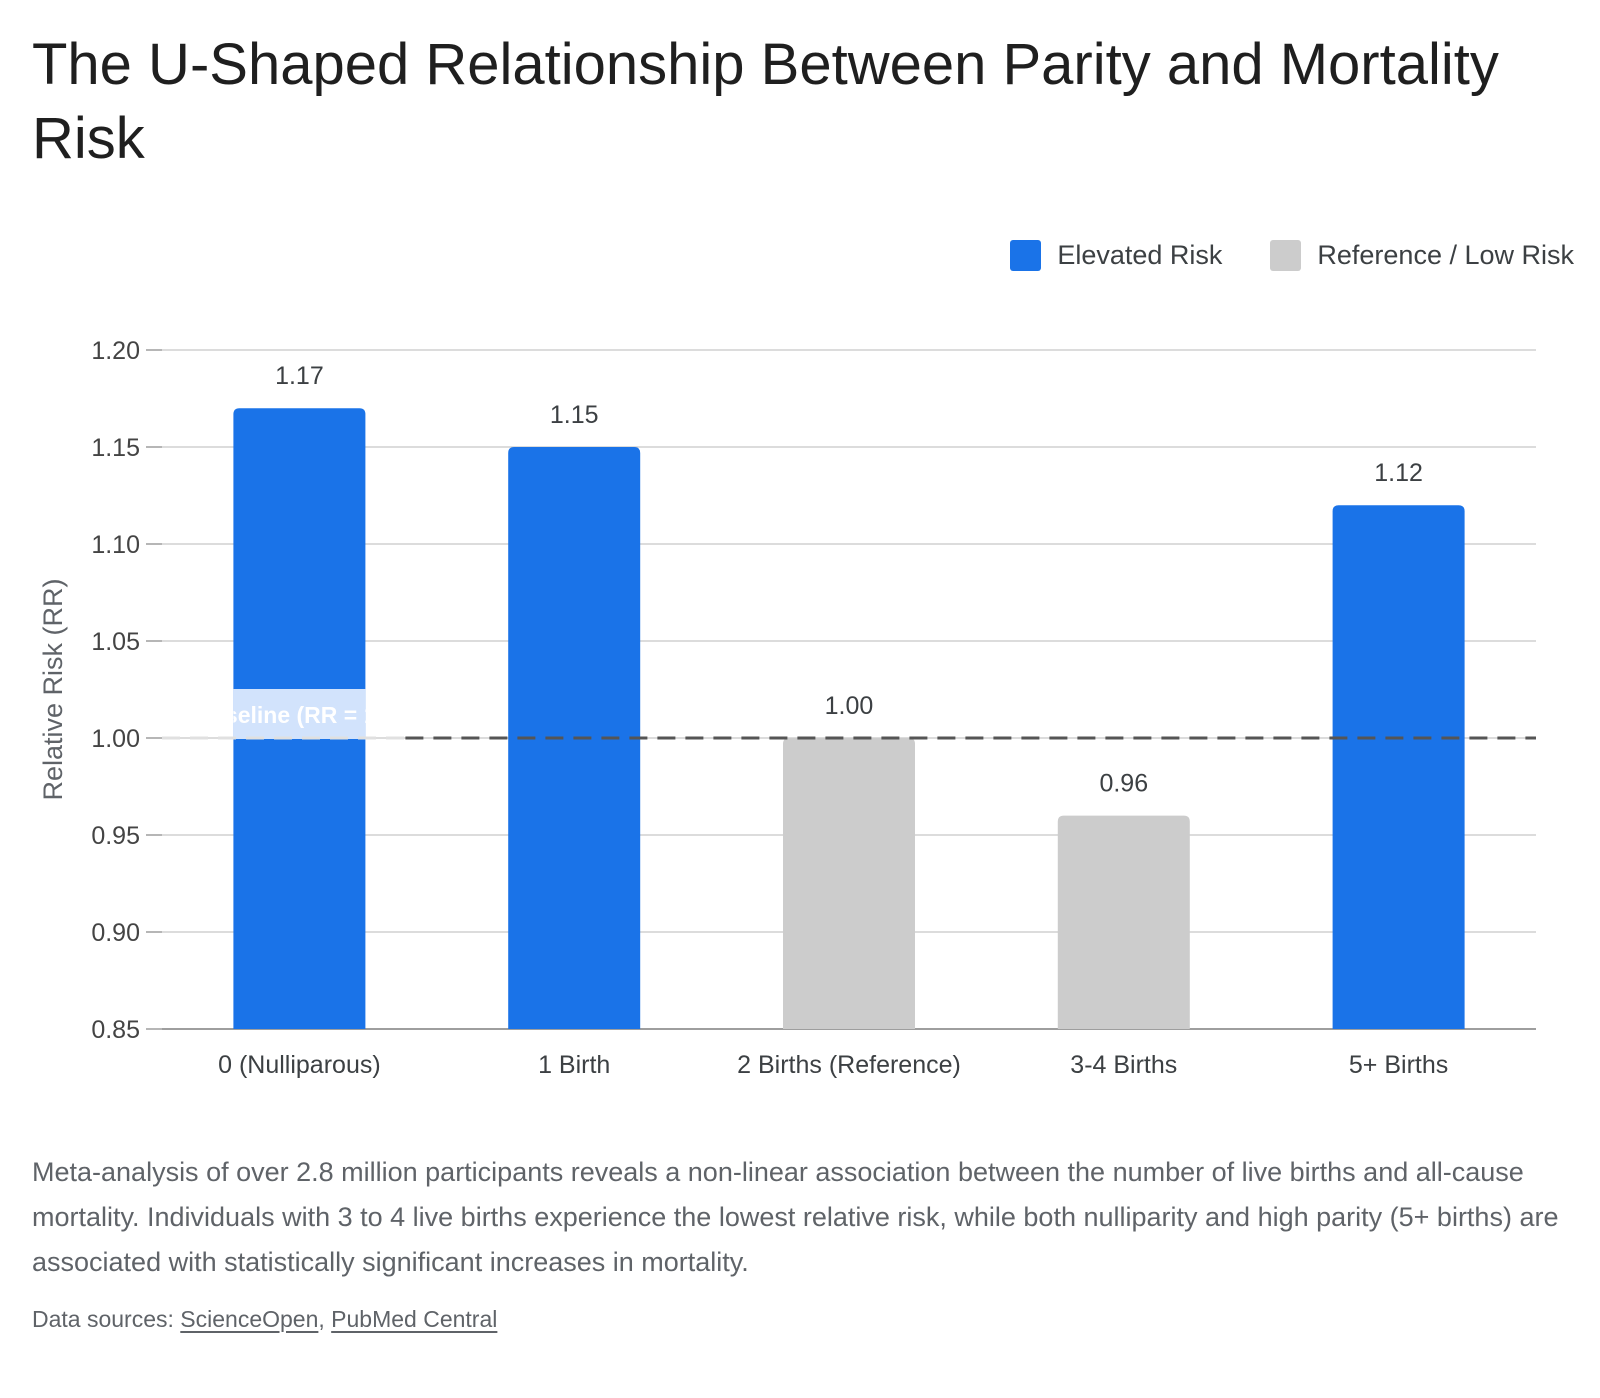  What do you see at coordinates (1445, 255) in the screenshot?
I see `legend-label-reference: Reference / Low Risk` at bounding box center [1445, 255].